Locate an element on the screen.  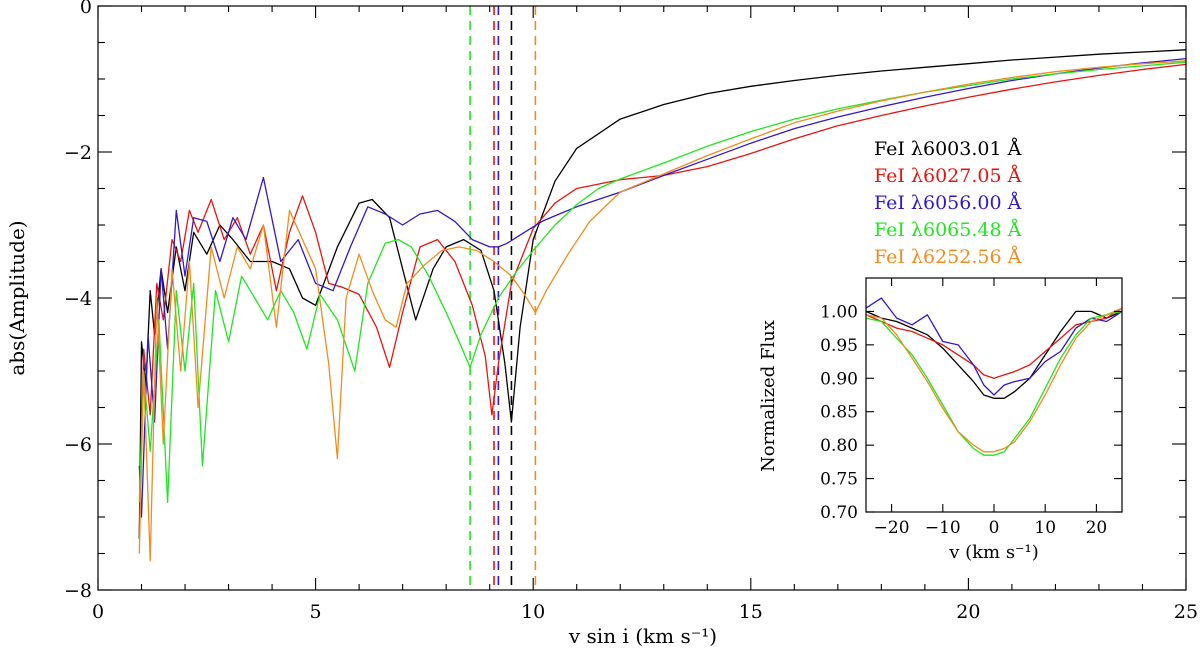
main-y-tick-label: 0 is located at coordinates (86, 9).